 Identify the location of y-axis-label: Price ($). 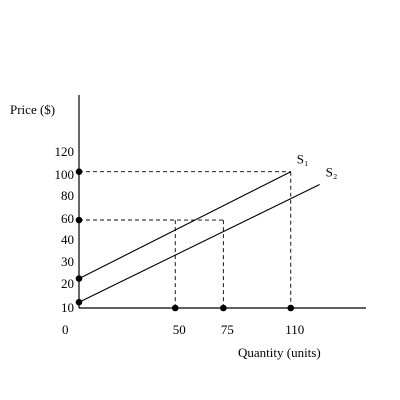
(32, 109).